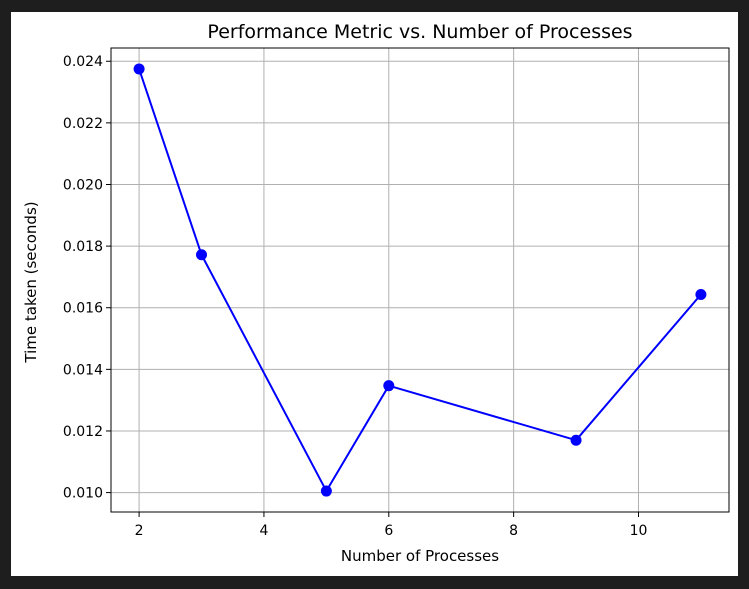  I want to click on x-tick-label: 6, so click(388, 531).